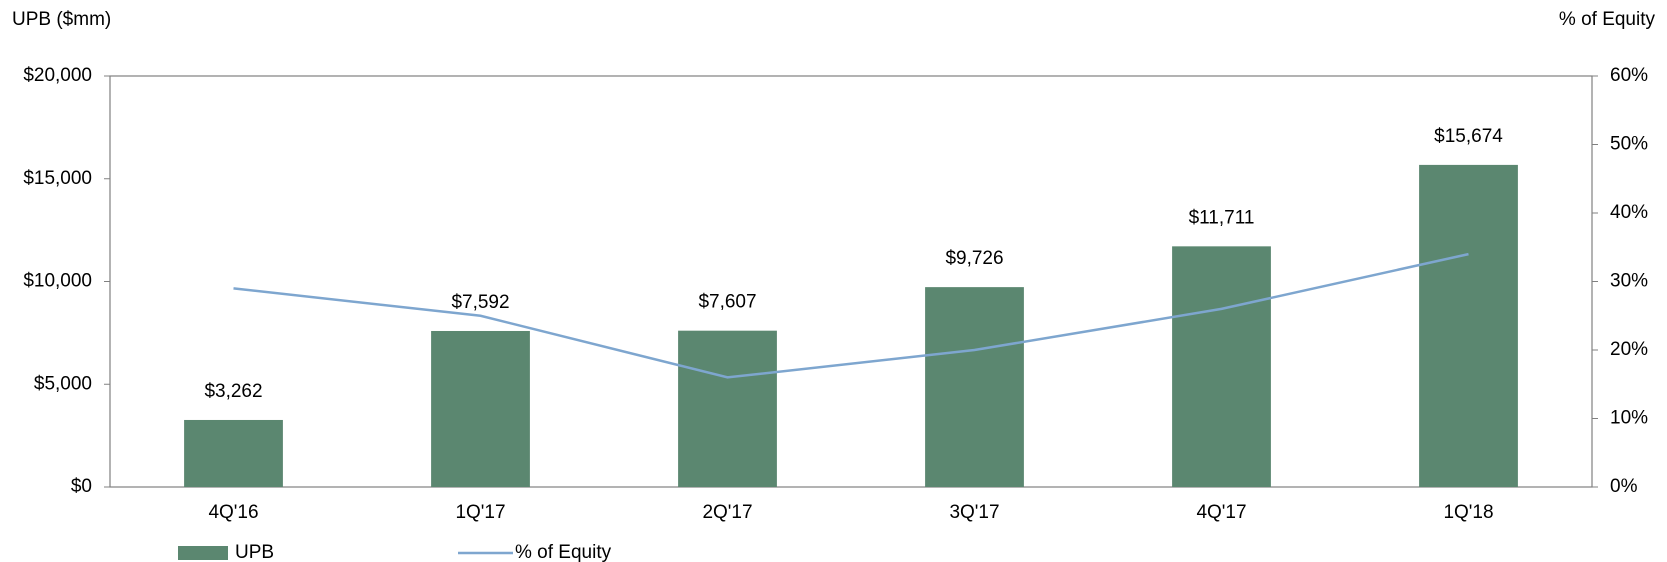 The width and height of the screenshot is (1667, 562). I want to click on x-tick-label: 1Q'17, so click(480, 512).